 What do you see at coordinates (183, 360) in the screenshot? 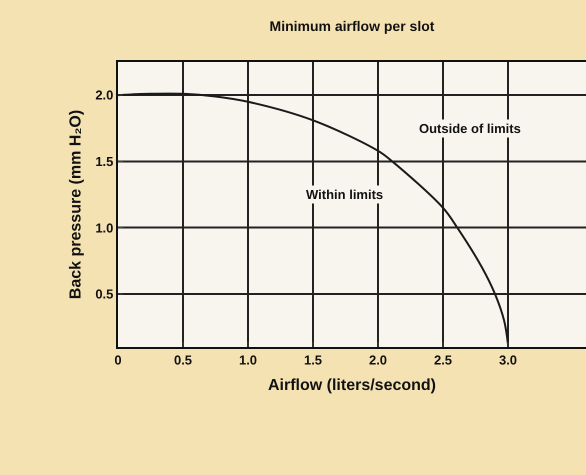
I see `x-tick-label: 0.5` at bounding box center [183, 360].